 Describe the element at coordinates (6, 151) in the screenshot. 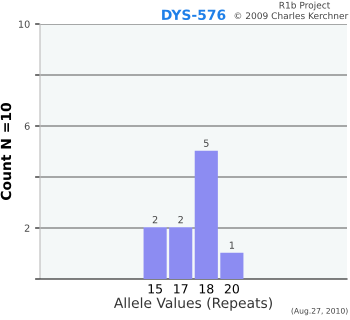

I see `y-axis-title: Count N =10` at that location.